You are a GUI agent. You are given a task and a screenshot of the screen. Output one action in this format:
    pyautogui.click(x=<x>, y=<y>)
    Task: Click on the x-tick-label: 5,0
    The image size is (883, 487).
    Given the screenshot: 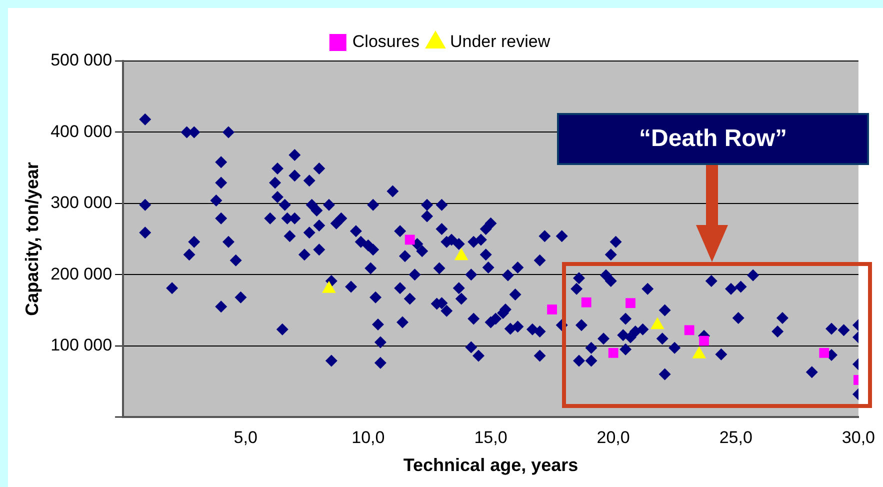 What is the action you would take?
    pyautogui.click(x=246, y=437)
    